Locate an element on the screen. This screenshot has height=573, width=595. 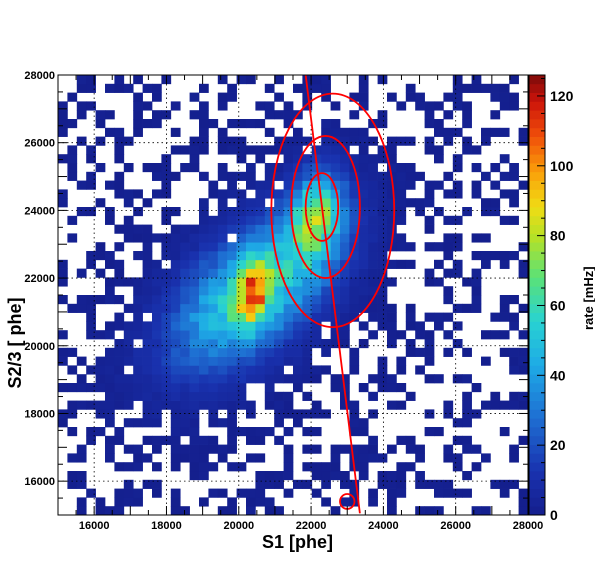
y-tick-label: 24000 is located at coordinates (39, 211).